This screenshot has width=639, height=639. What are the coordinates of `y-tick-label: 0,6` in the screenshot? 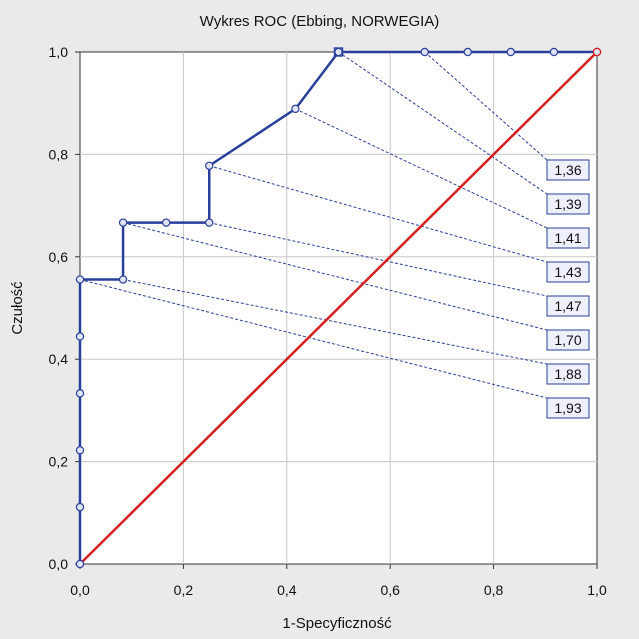 It's located at (59, 257).